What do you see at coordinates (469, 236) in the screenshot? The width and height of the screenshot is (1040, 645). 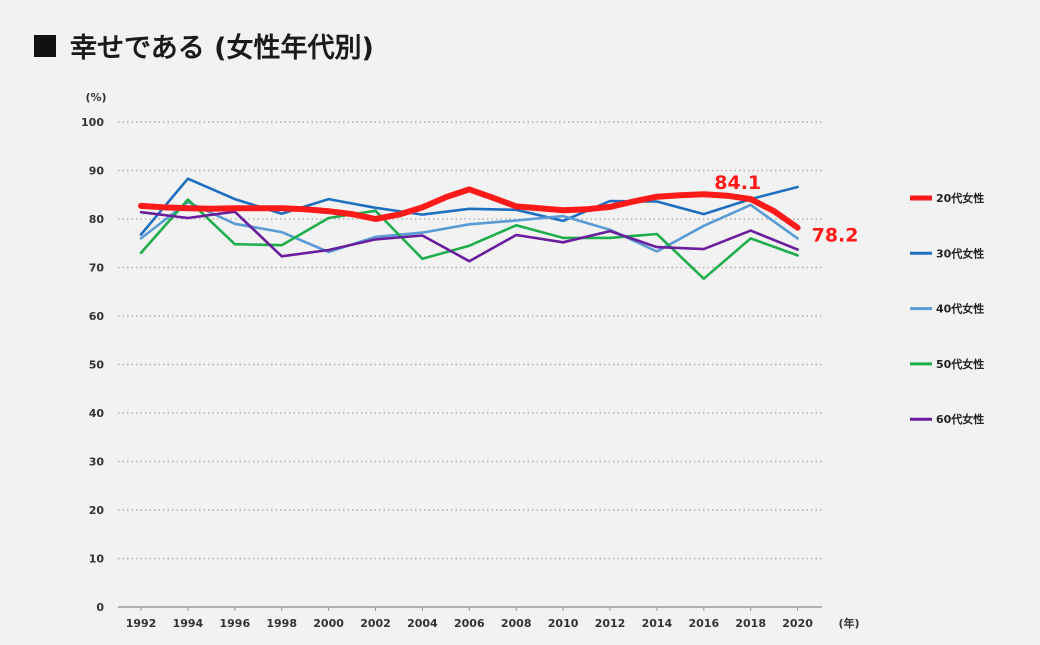 I see `series-line-60代女性` at bounding box center [469, 236].